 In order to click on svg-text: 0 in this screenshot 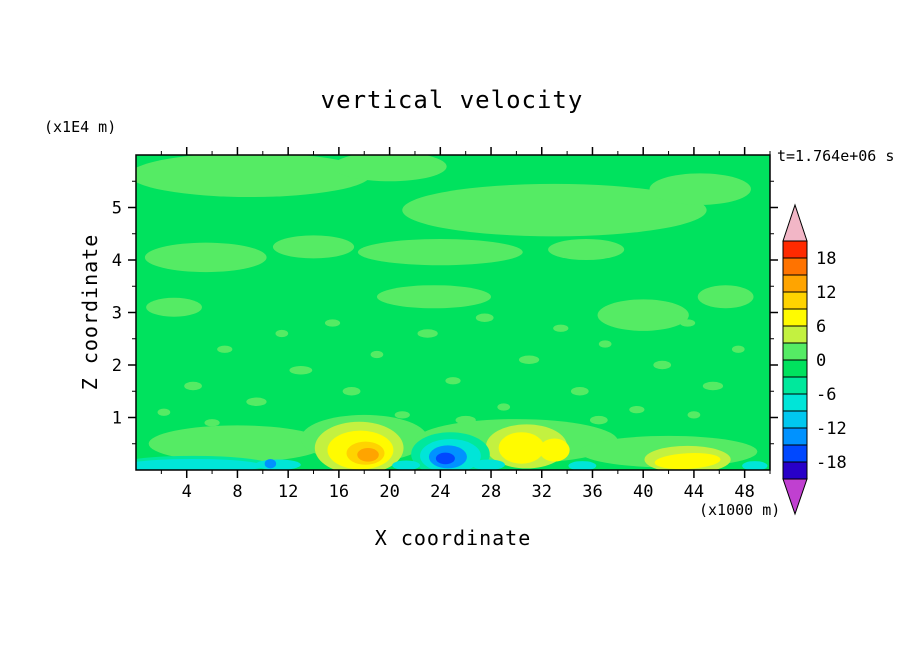, I will do `click(821, 361)`.